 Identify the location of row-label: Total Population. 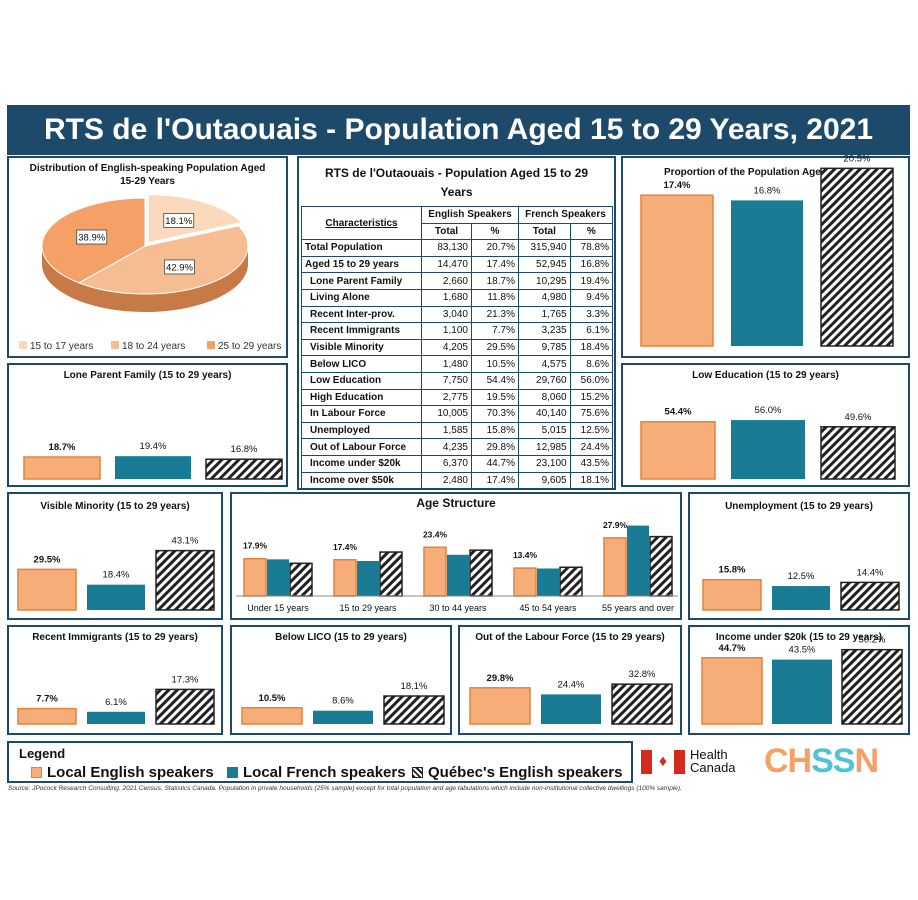
(361, 248).